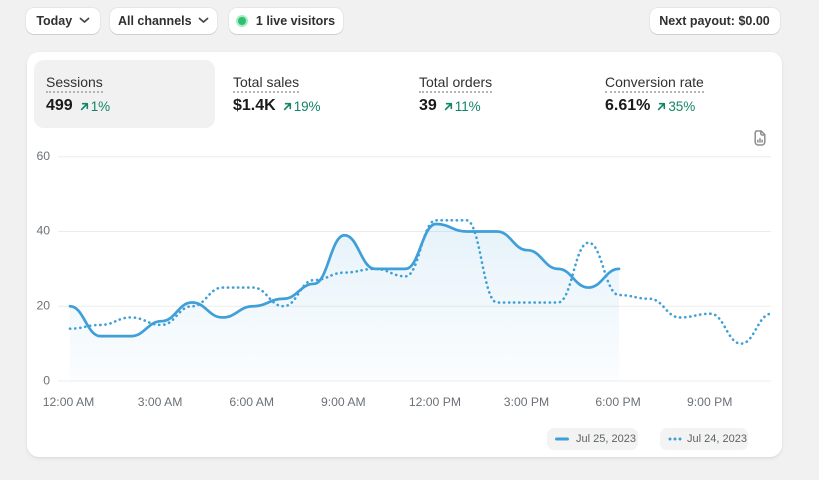 This screenshot has height=480, width=819. What do you see at coordinates (709, 402) in the screenshot?
I see `svg-text: 9:00 PM` at bounding box center [709, 402].